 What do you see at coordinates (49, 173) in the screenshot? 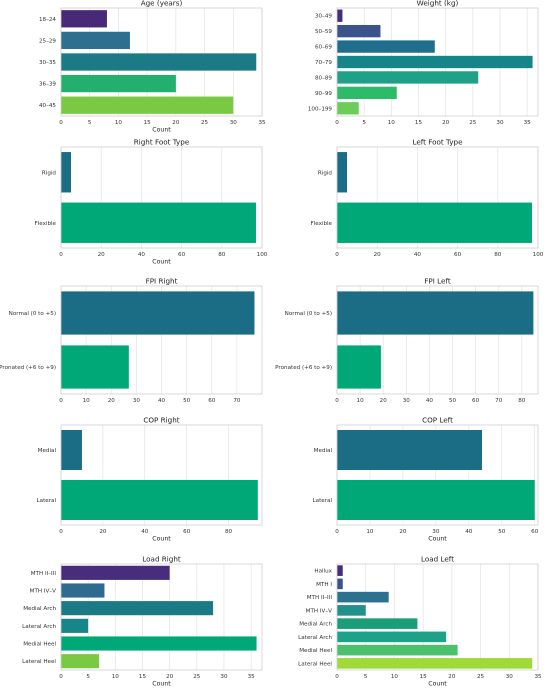
I see `y-tick-label: Rigid` at bounding box center [49, 173].